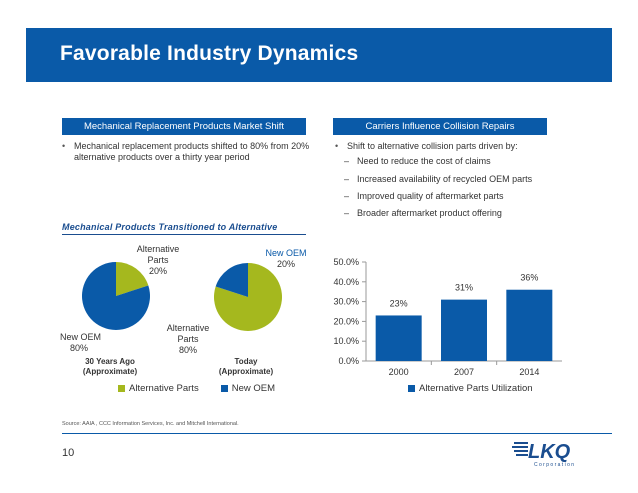 The image size is (638, 493). What do you see at coordinates (184, 234) in the screenshot?
I see `pie-title-underline` at bounding box center [184, 234].